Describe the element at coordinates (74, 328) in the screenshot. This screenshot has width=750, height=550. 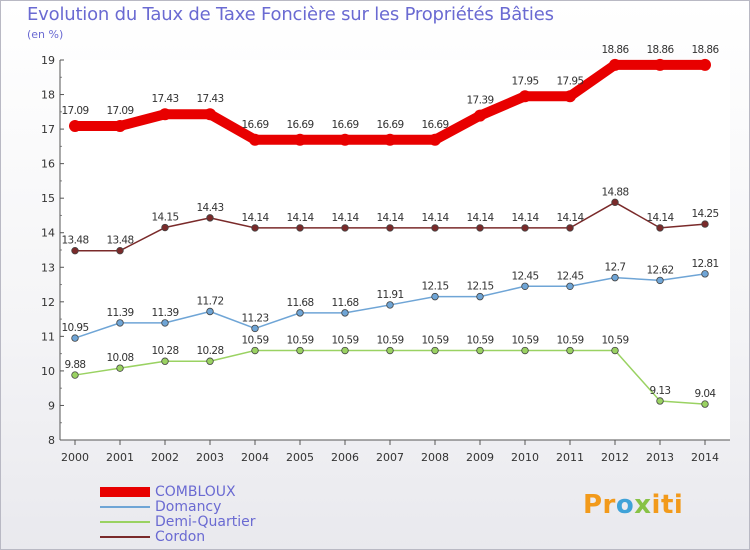
I see `data-label: 10.95` at that location.